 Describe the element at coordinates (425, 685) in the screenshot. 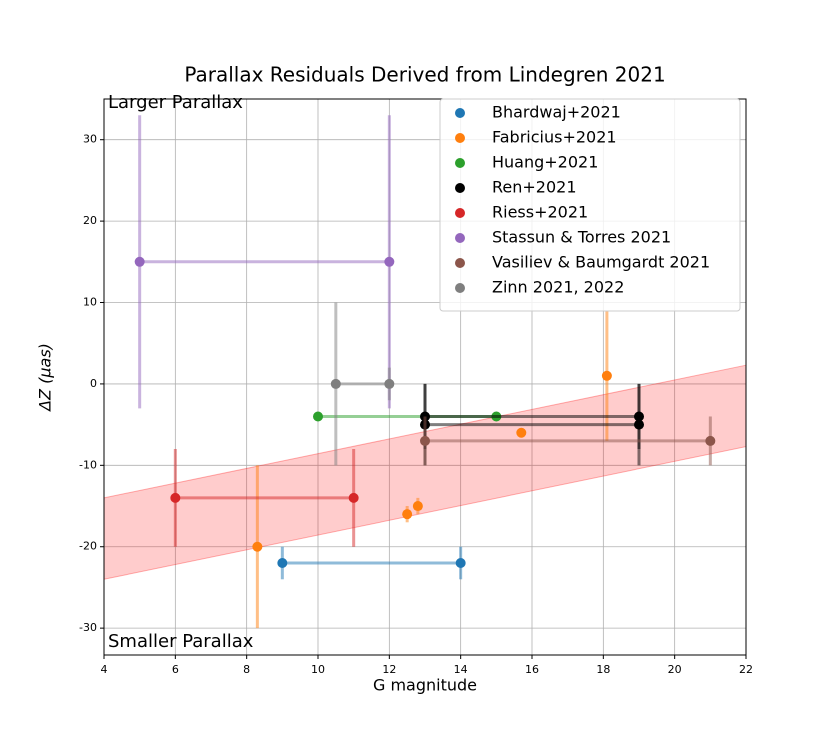

I see `x-axis-label: G magnitude` at that location.